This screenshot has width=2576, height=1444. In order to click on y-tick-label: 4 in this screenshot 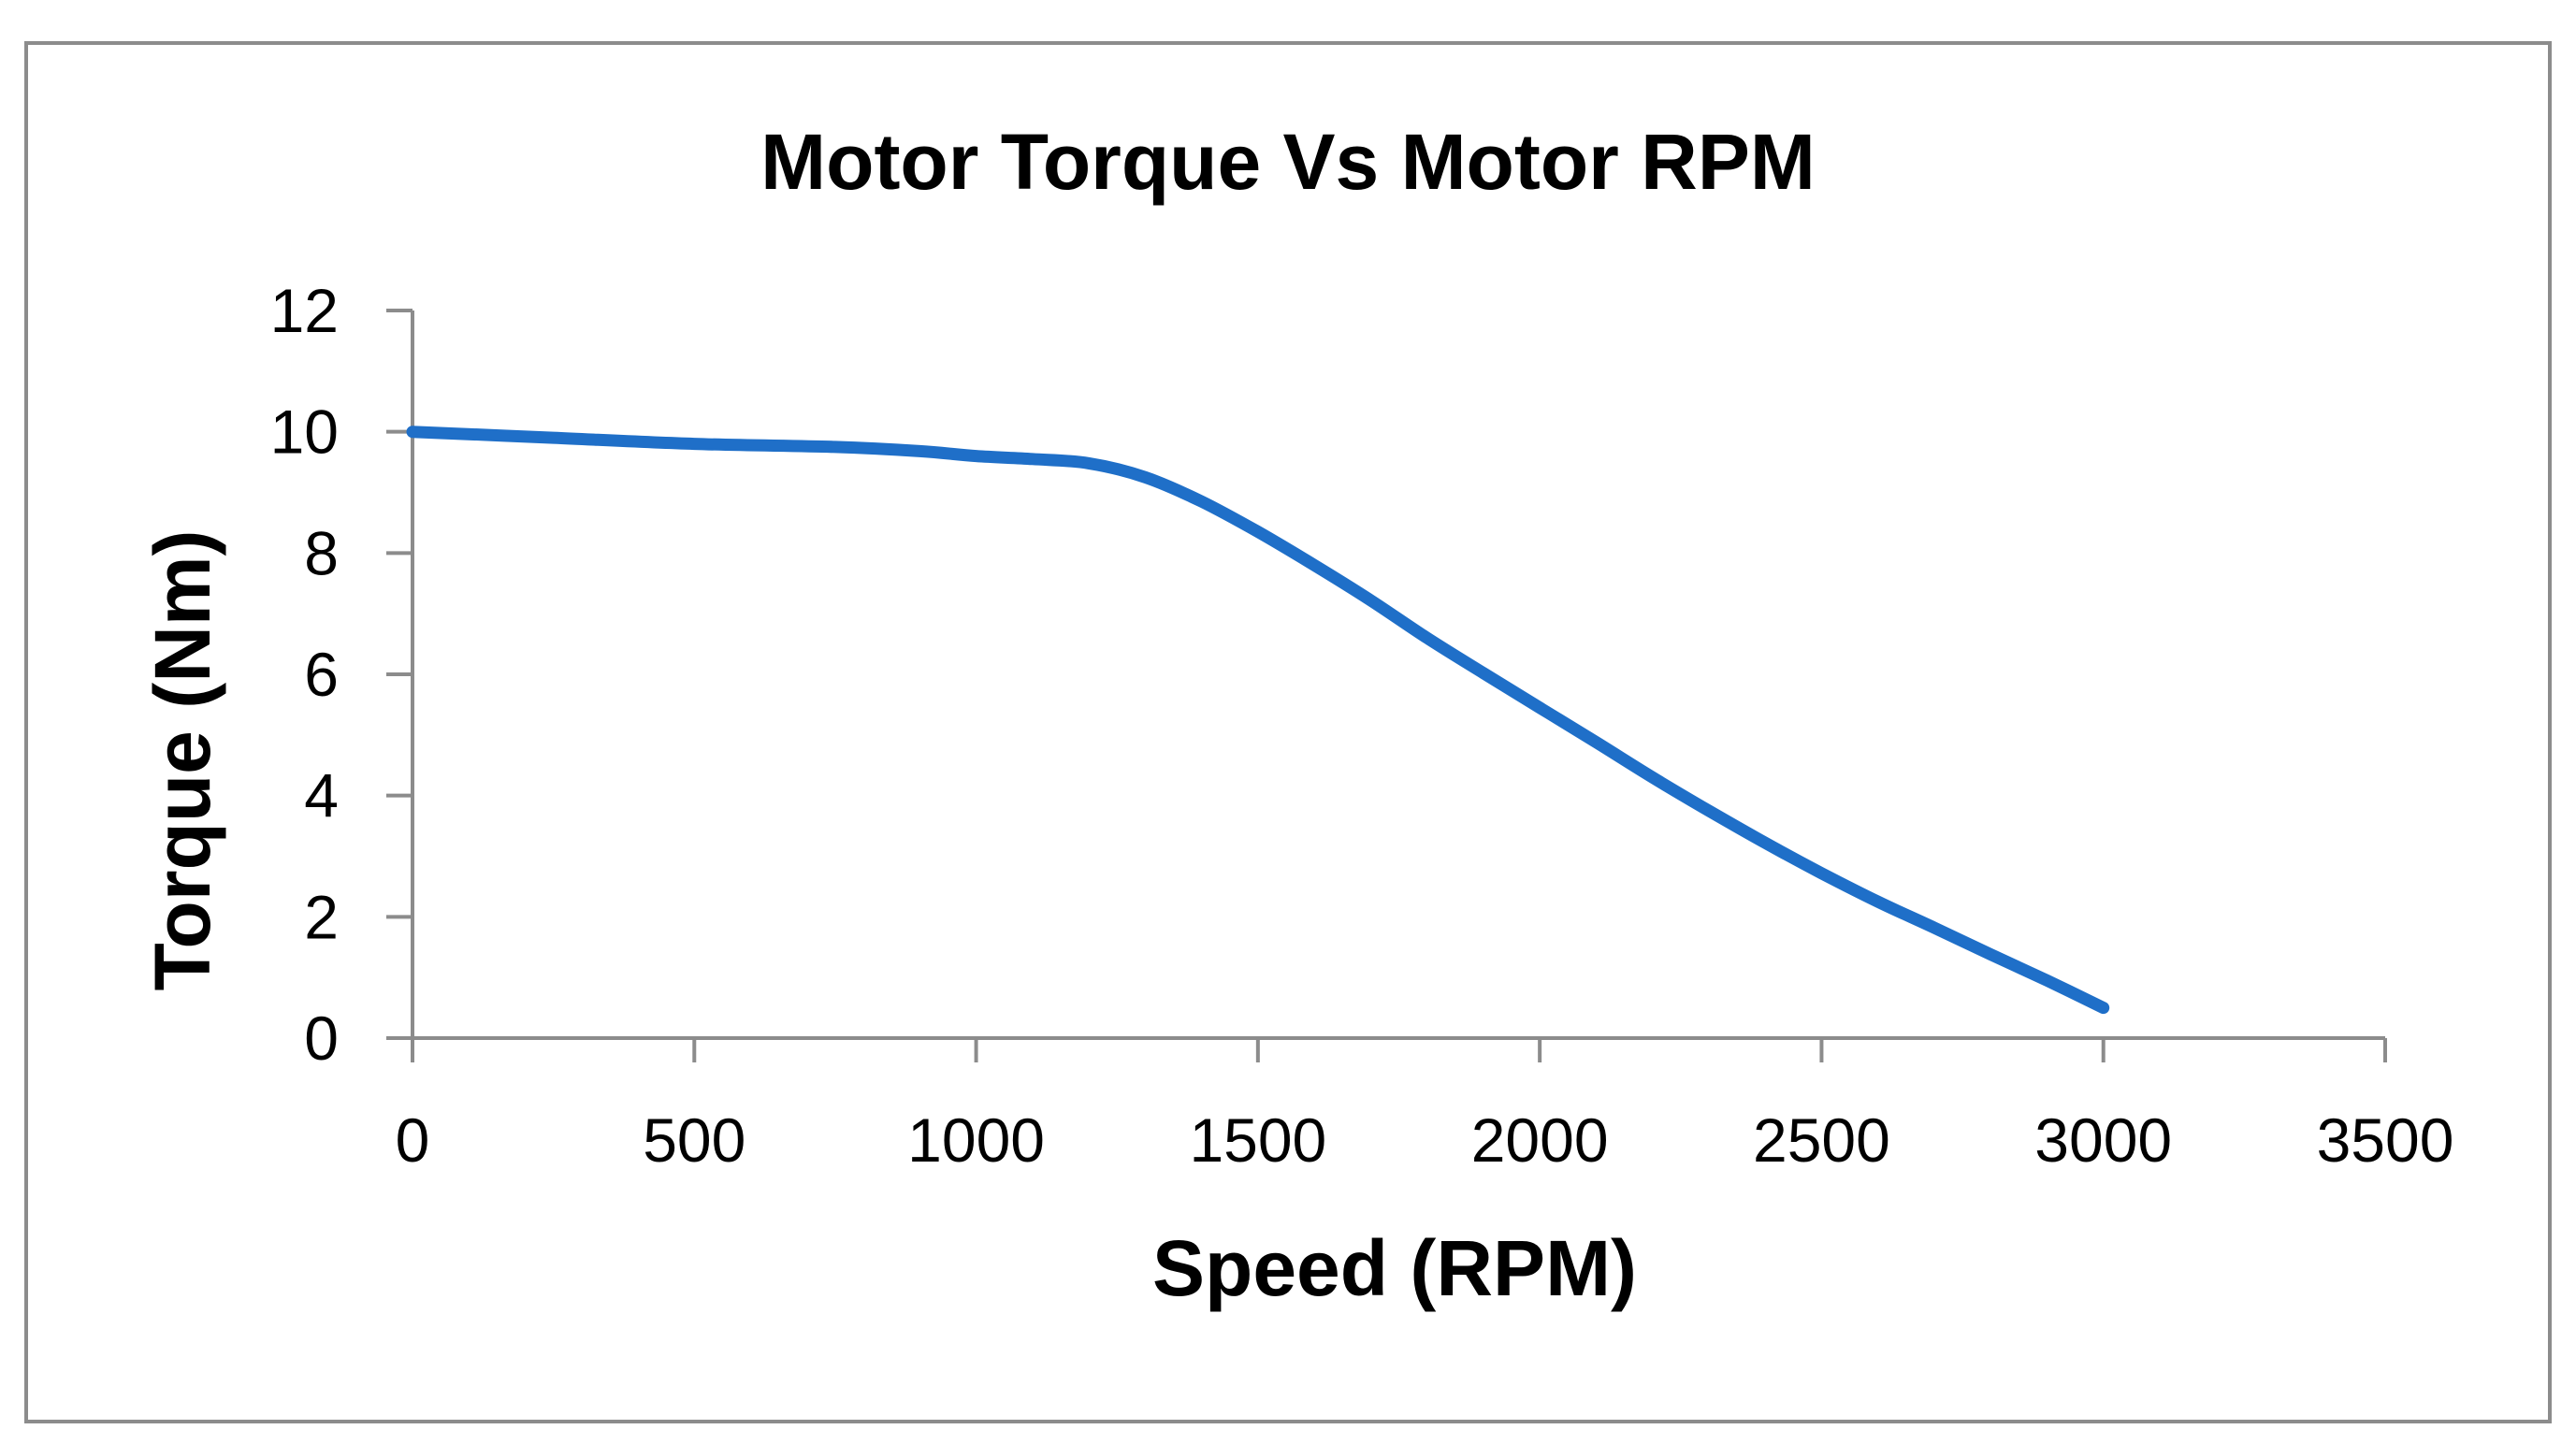, I will do `click(321, 795)`.